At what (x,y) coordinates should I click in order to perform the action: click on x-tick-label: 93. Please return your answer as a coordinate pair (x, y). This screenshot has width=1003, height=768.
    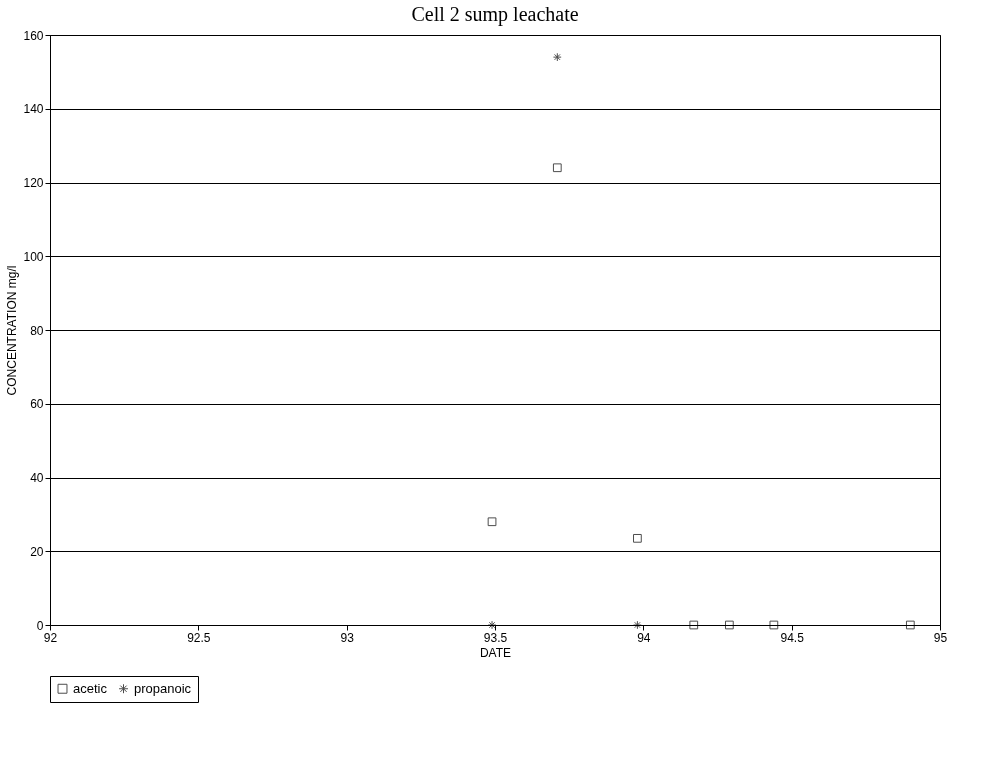
    Looking at the image, I should click on (347, 637).